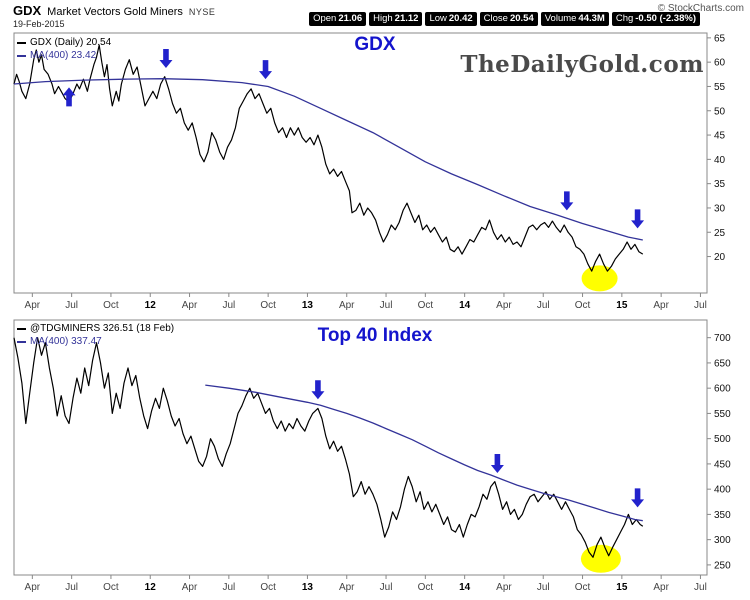 Image resolution: width=750 pixels, height=600 pixels. I want to click on ma-line-swatch, so click(21, 55).